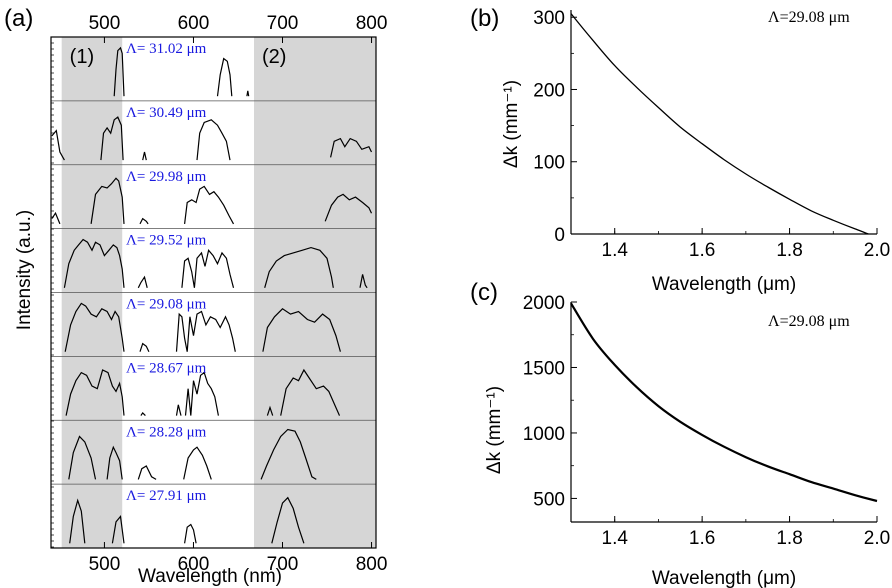 The height and width of the screenshot is (588, 892). What do you see at coordinates (724, 284) in the screenshot?
I see `panel-b-xlabel: Wavelength (μm)` at bounding box center [724, 284].